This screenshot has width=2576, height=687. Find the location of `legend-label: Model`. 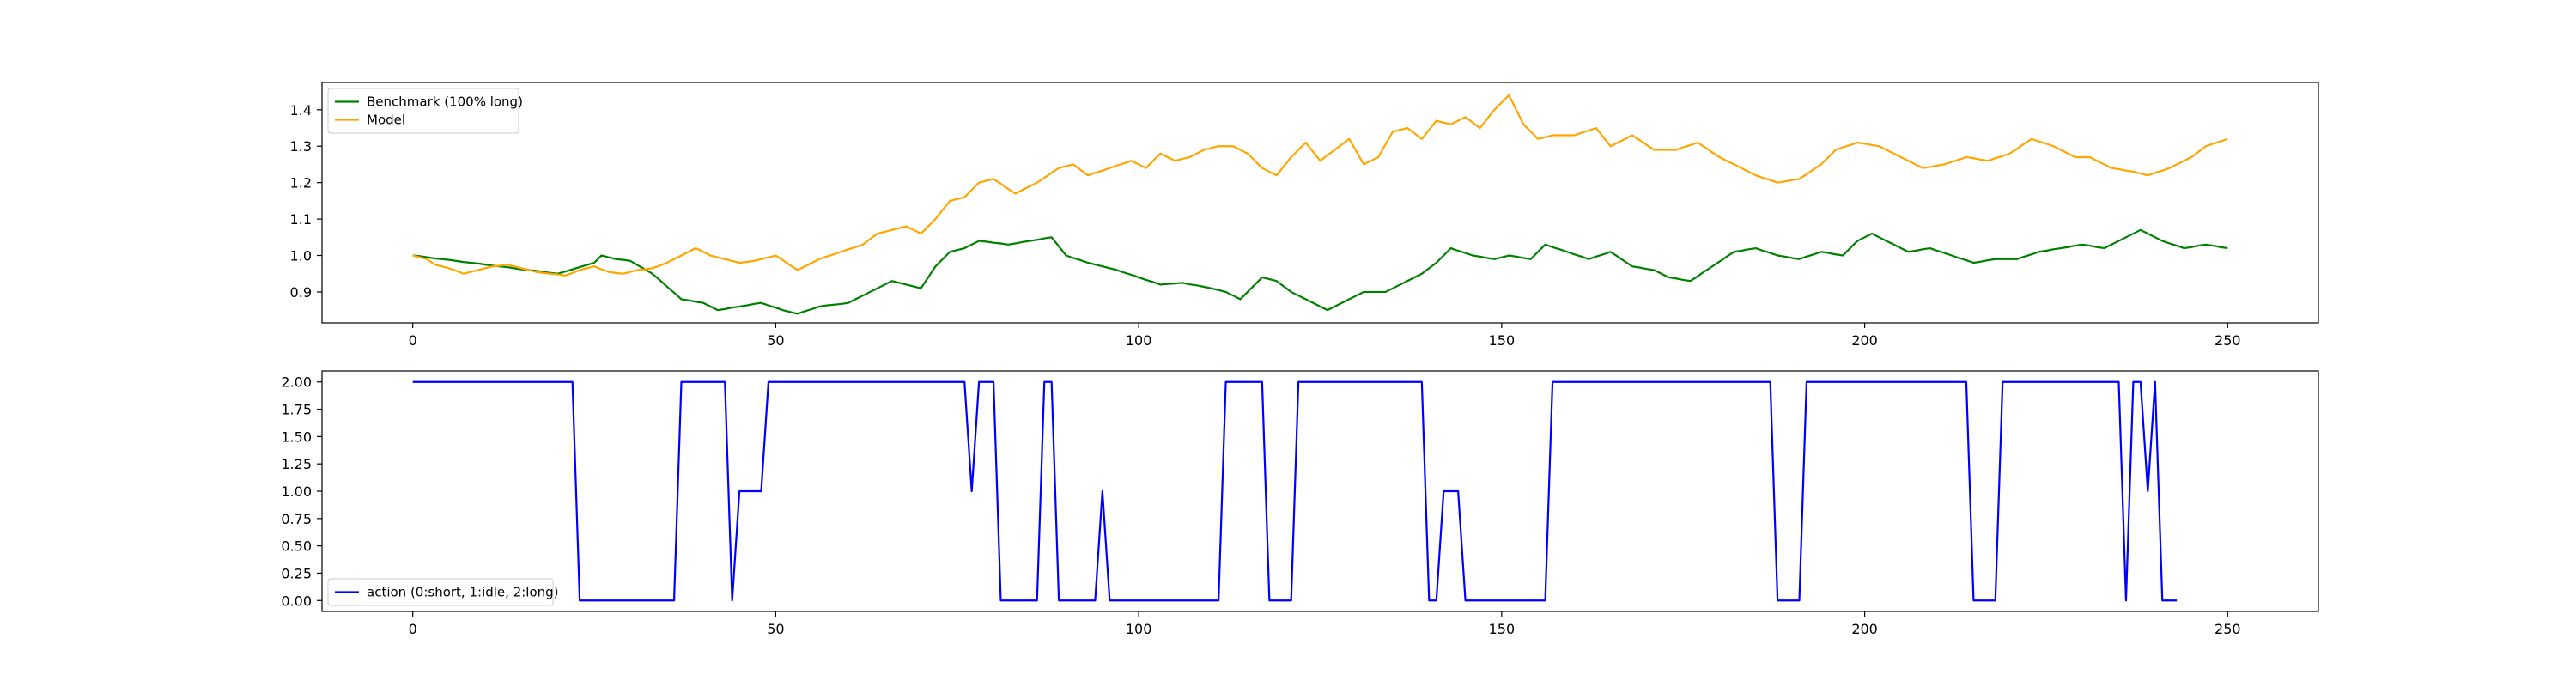

legend-label: Model is located at coordinates (386, 120).